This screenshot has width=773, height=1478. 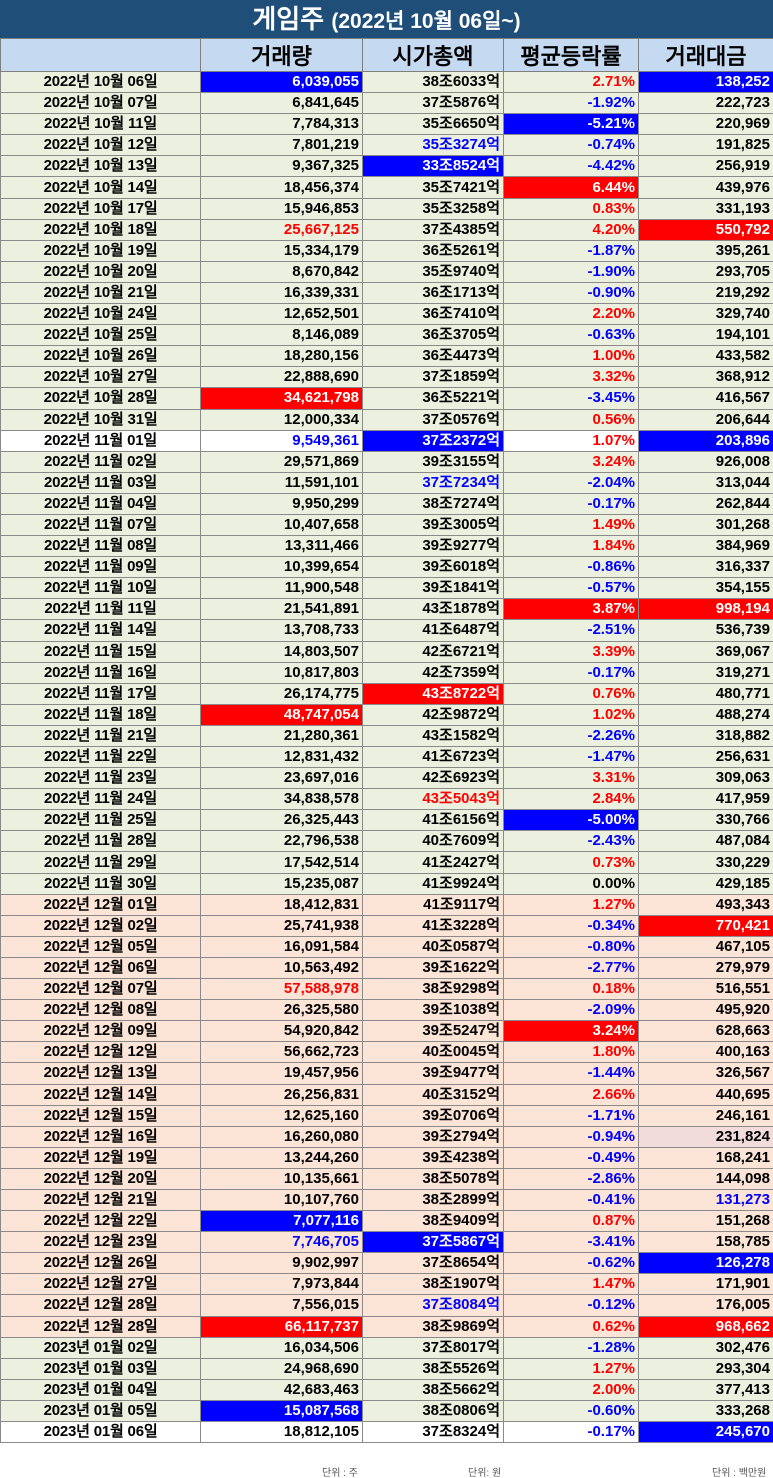 I want to click on cell-date: 2022년 11월 23일, so click(x=100, y=778).